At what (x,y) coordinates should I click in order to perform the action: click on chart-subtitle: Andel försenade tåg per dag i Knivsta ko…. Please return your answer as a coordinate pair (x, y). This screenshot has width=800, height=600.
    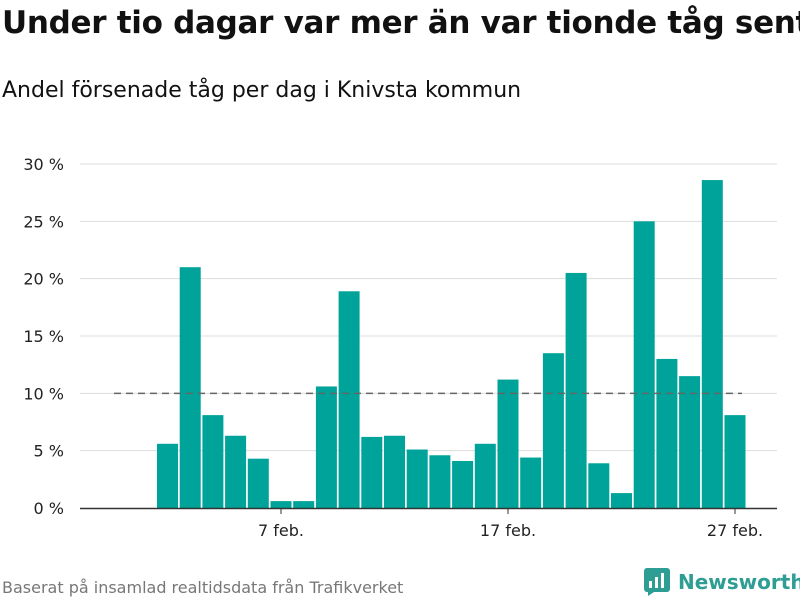
    Looking at the image, I should click on (262, 90).